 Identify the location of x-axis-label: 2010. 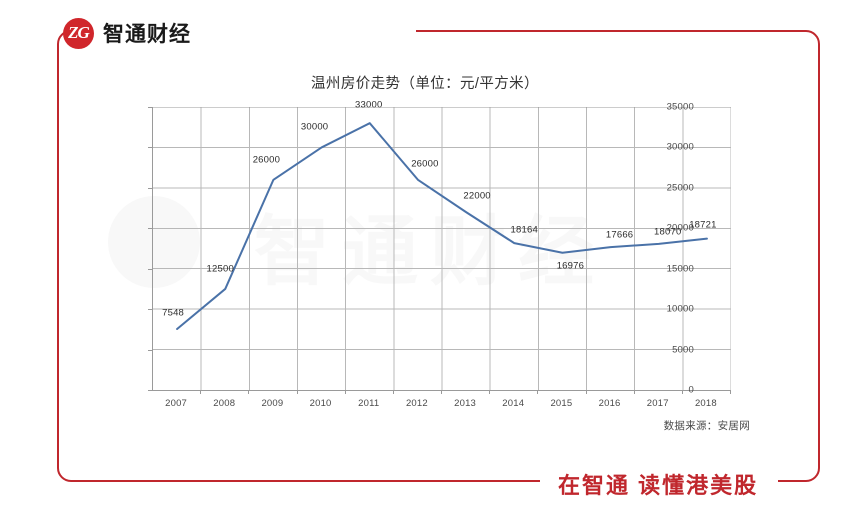
(320, 403).